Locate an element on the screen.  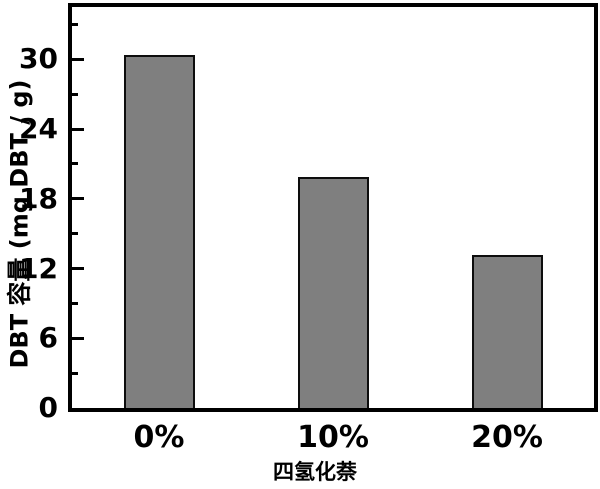
y-tick-label: 18 is located at coordinates (38, 198).